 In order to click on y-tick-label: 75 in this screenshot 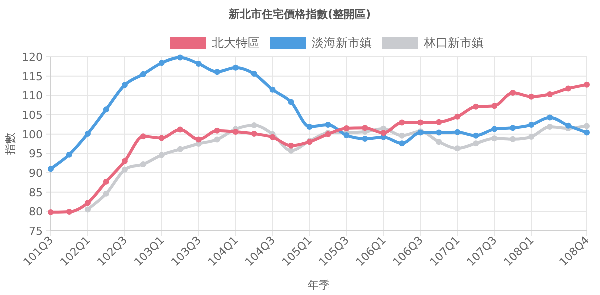, I will do `click(36, 231)`.